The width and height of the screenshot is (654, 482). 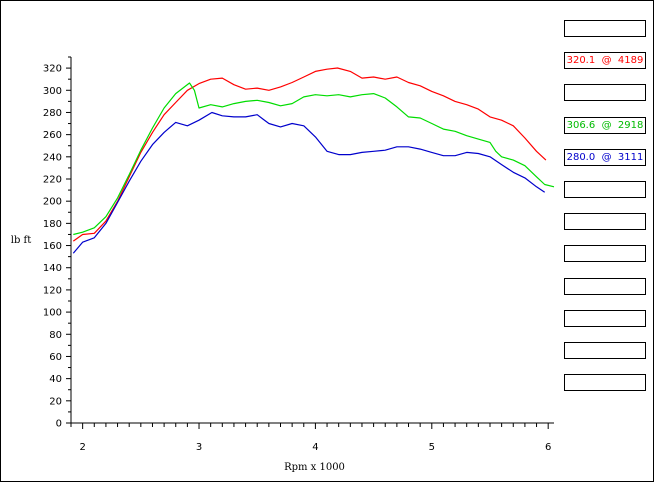 What do you see at coordinates (548, 447) in the screenshot?
I see `x-tick-label: 6` at bounding box center [548, 447].